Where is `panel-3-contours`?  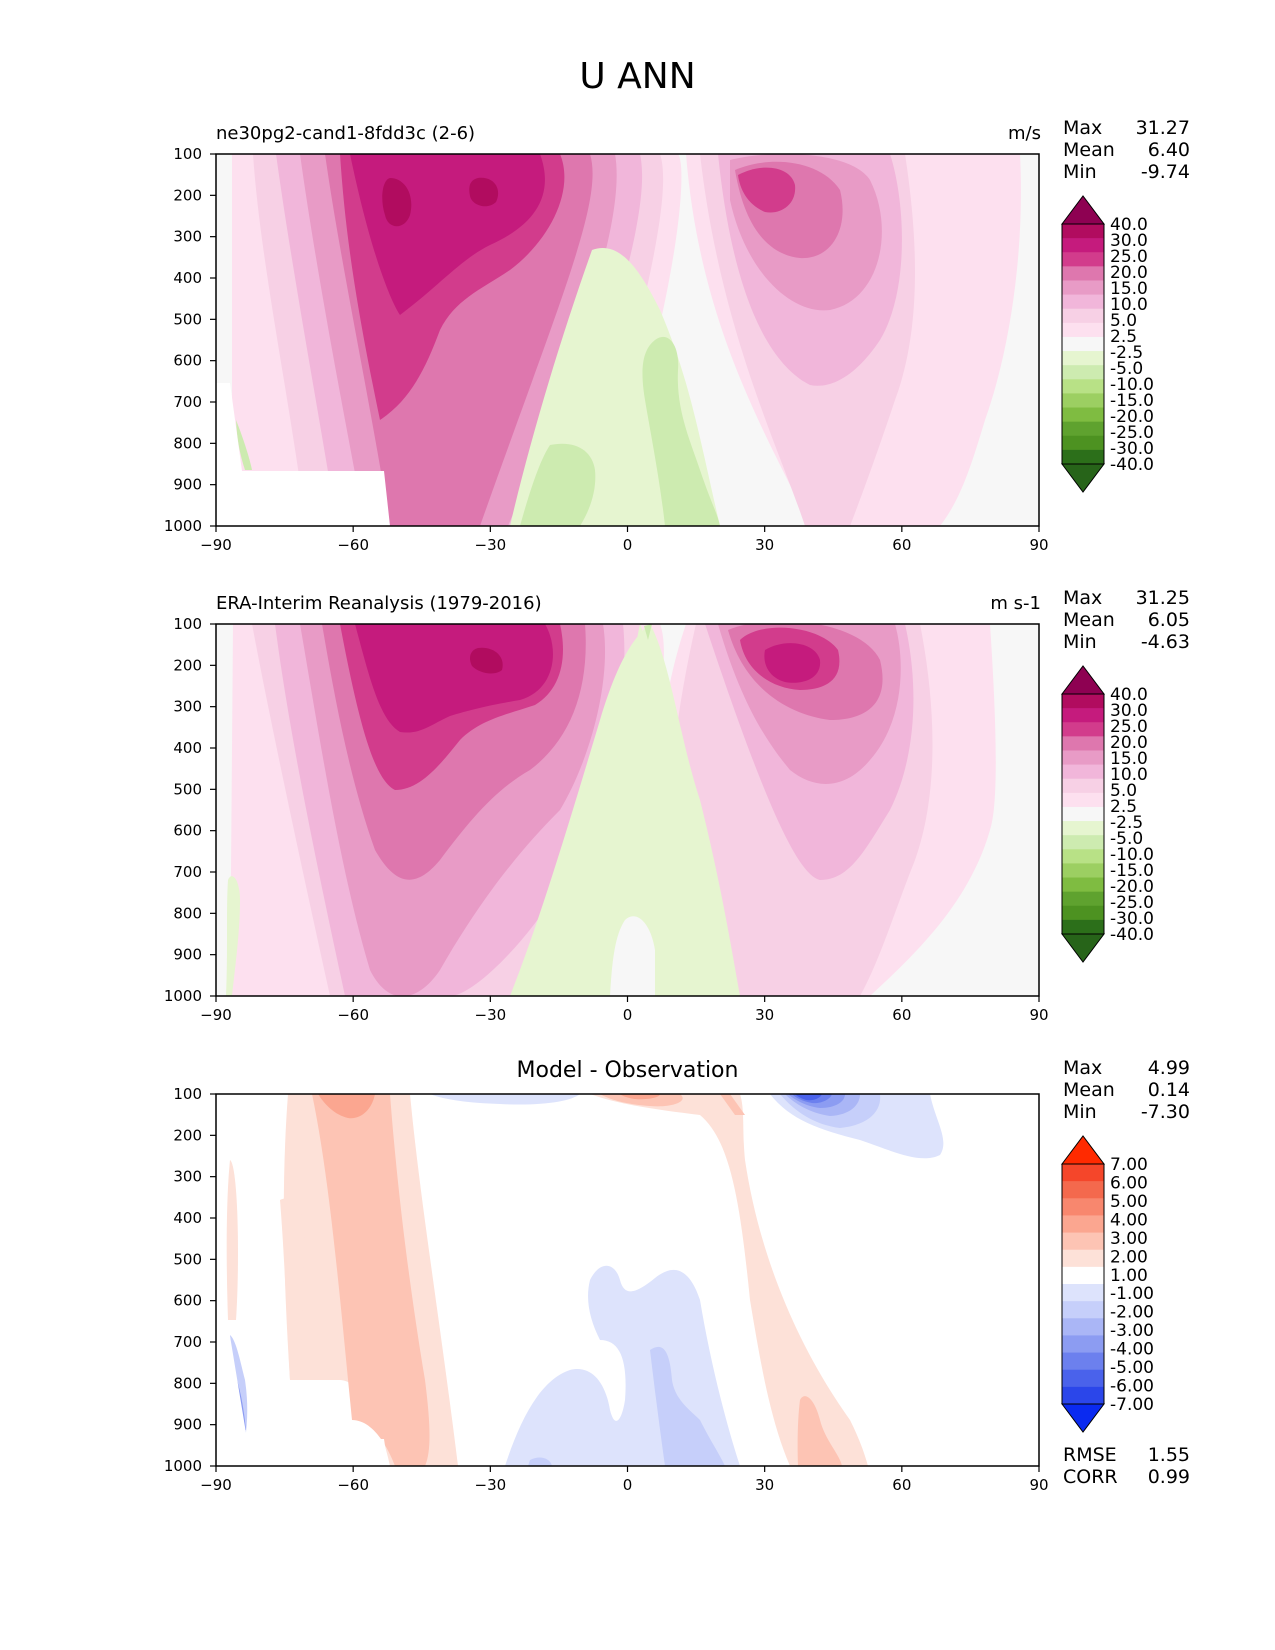
panel-3-contours is located at coordinates (627, 1280).